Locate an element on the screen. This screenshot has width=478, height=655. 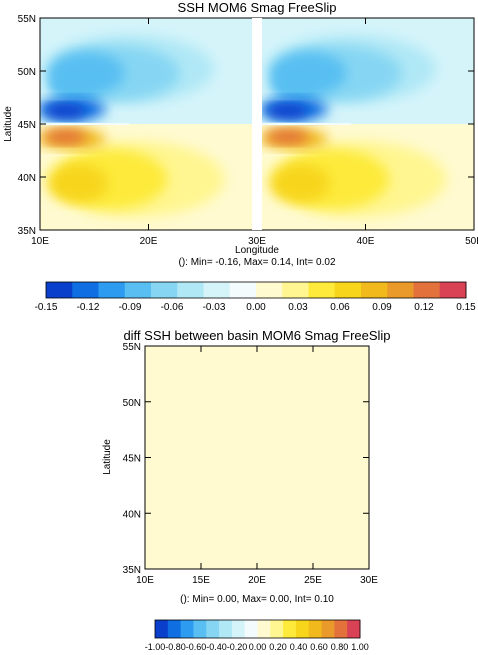
bottom-stats: (): Min= 0.00, Max= 0.00, Int= 0.10 is located at coordinates (257, 599).